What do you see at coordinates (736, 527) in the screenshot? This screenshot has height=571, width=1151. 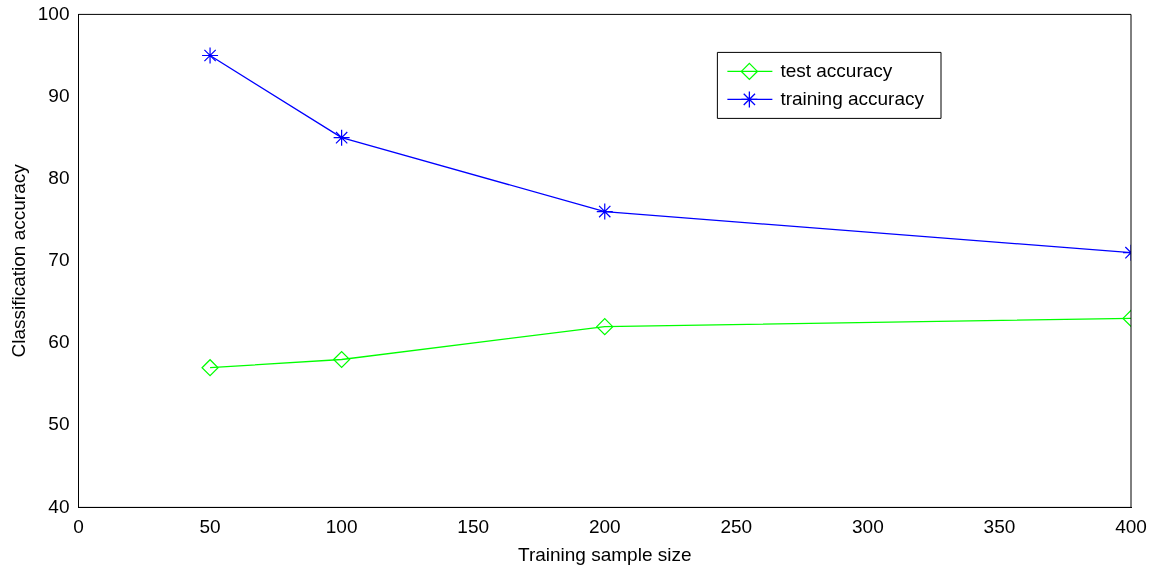 I see `x-tick-label: 250` at bounding box center [736, 527].